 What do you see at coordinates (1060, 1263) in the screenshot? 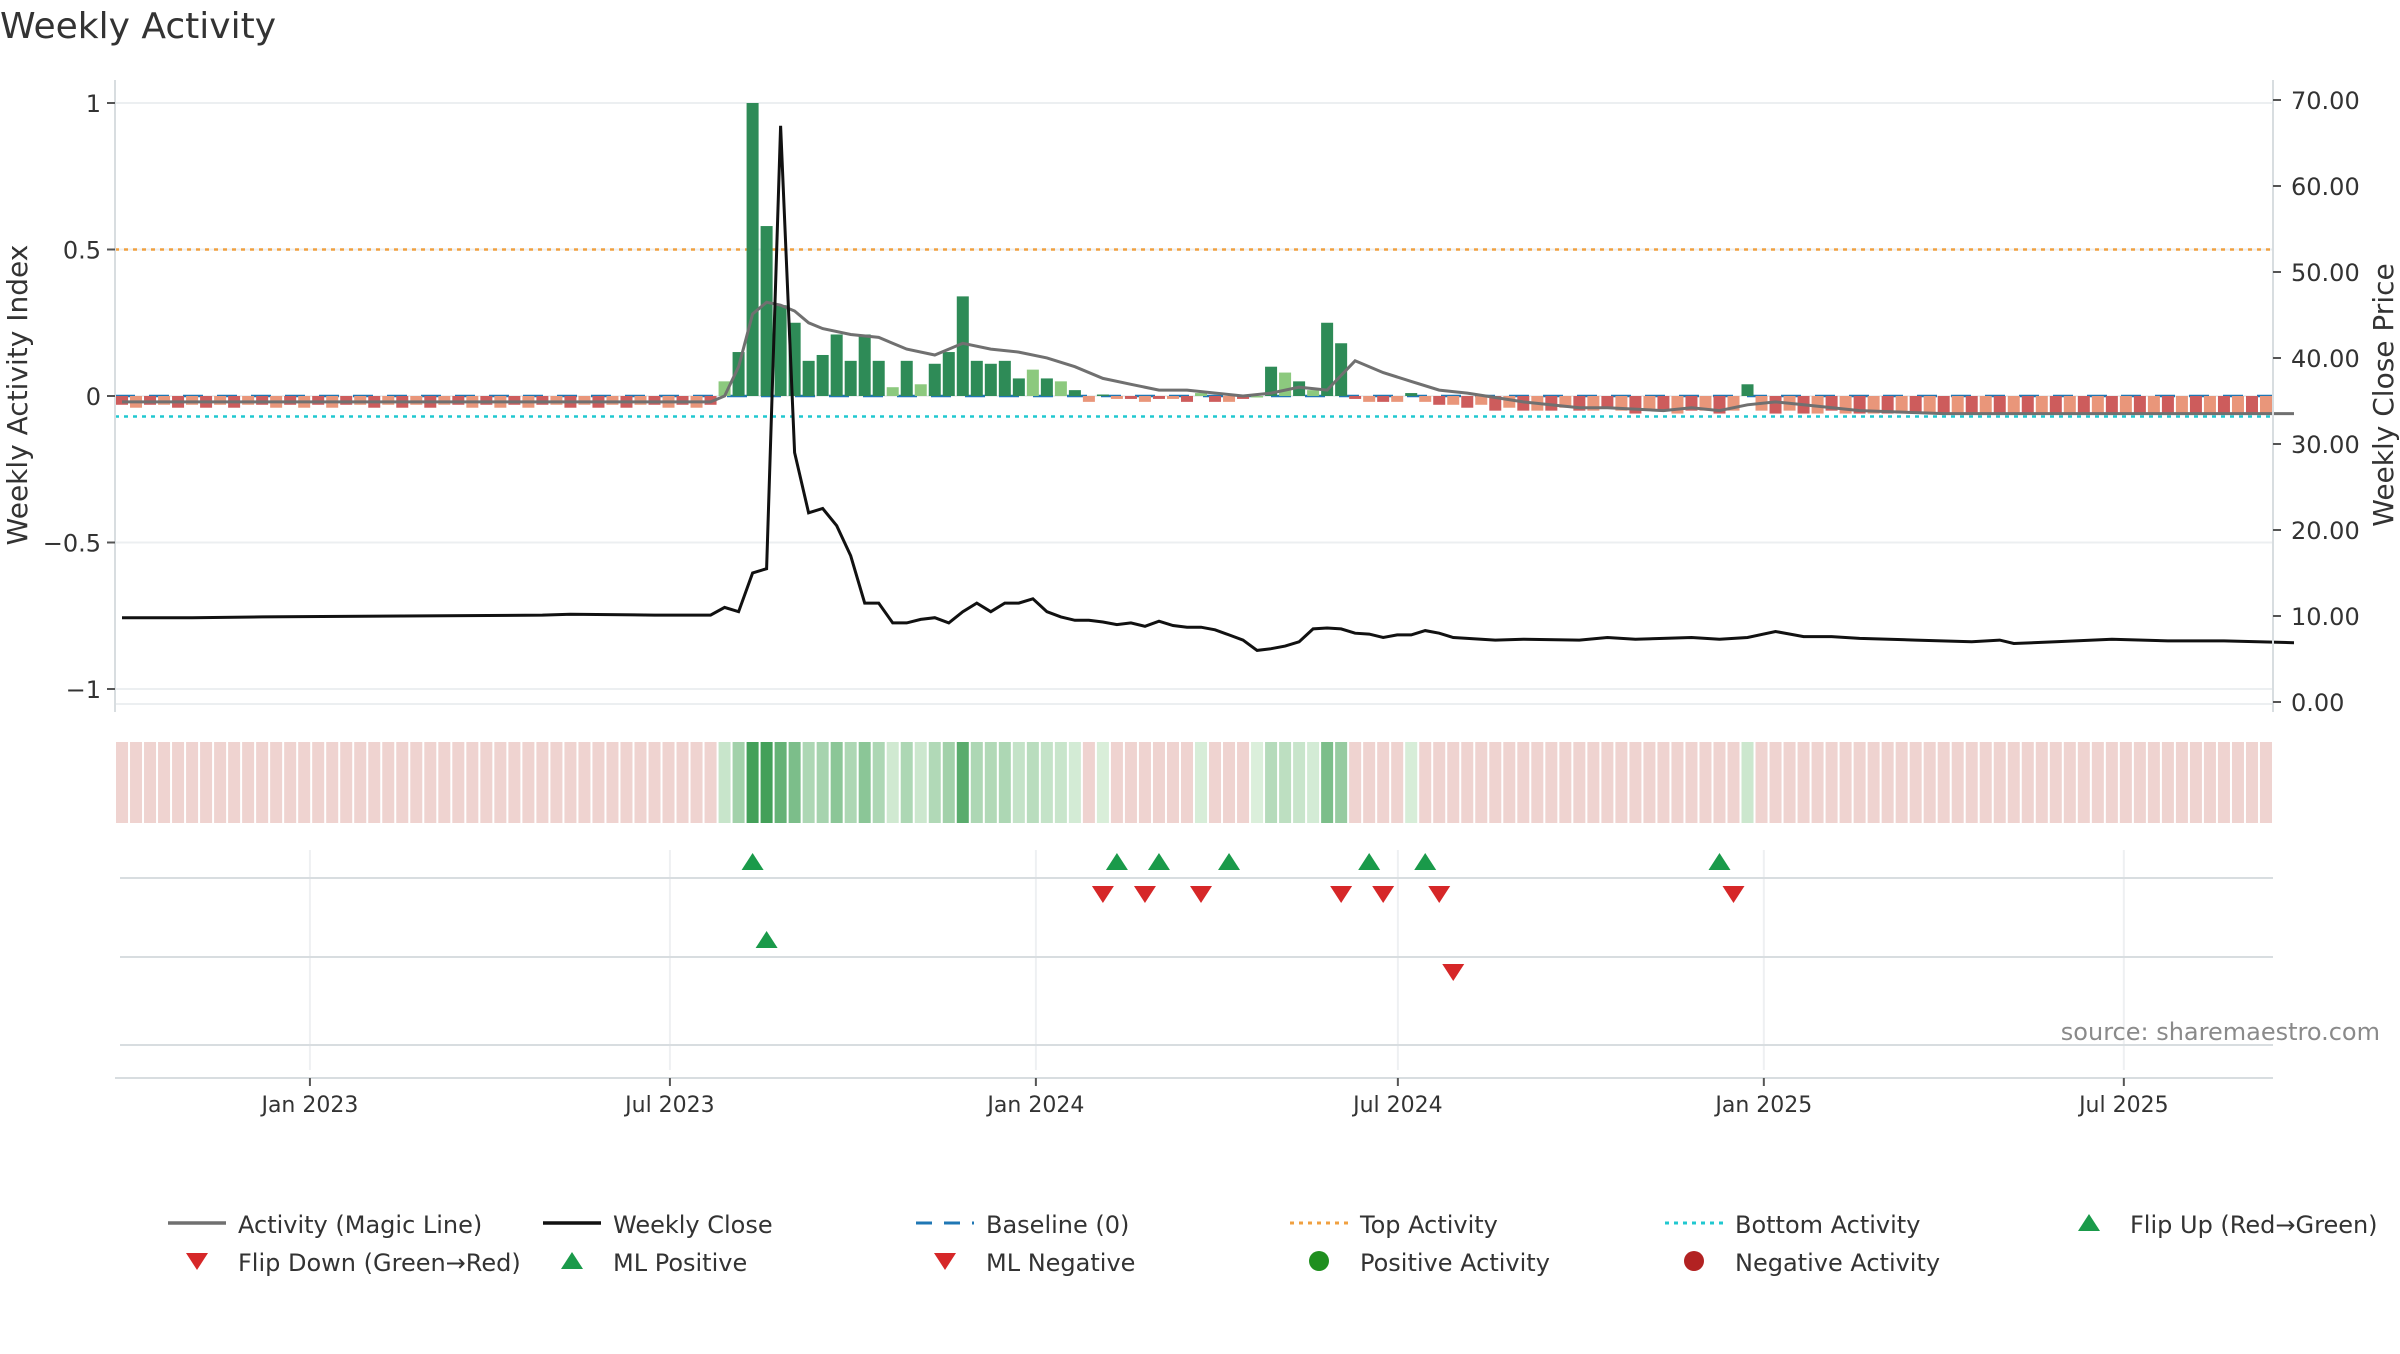
I see `legend-label: ML Negative` at bounding box center [1060, 1263].